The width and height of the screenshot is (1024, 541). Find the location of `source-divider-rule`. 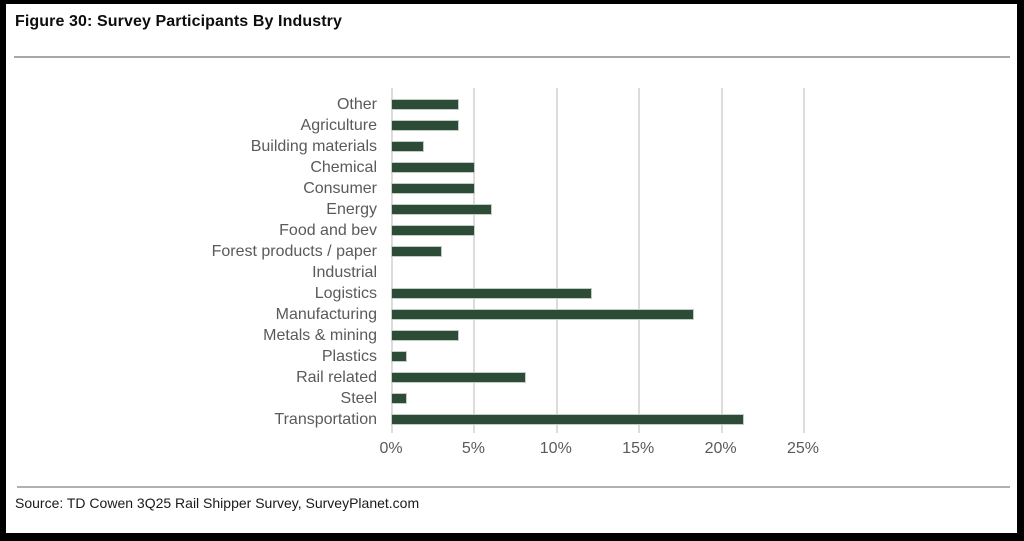

source-divider-rule is located at coordinates (513, 487).